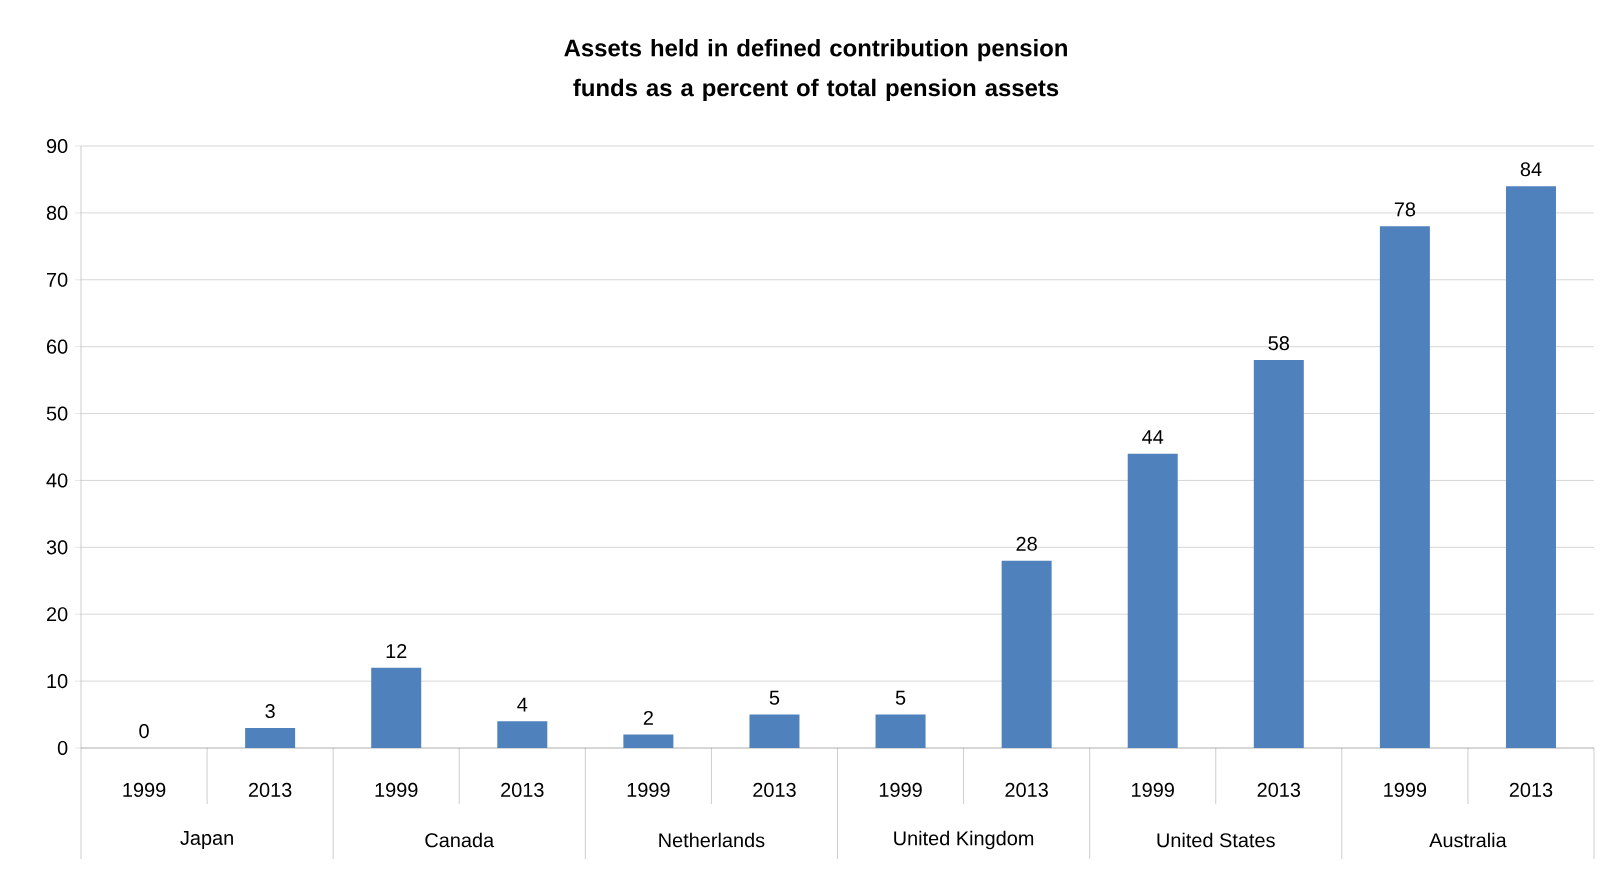  Describe the element at coordinates (1279, 343) in the screenshot. I see `data-label: 58` at that location.